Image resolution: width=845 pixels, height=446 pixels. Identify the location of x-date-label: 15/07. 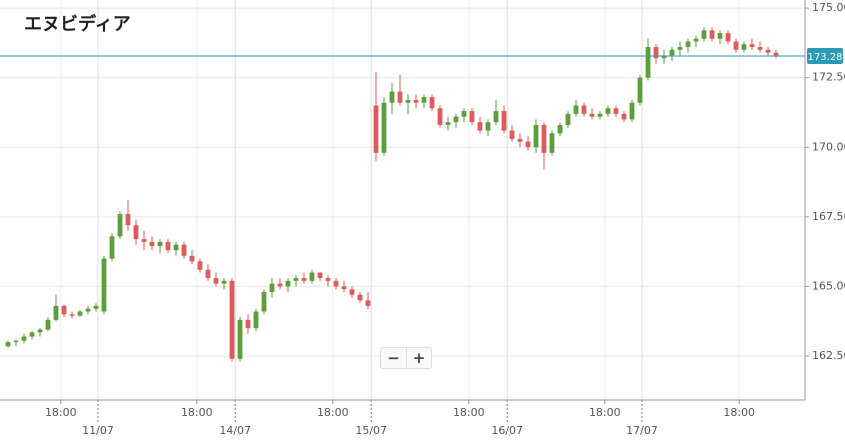
(371, 430).